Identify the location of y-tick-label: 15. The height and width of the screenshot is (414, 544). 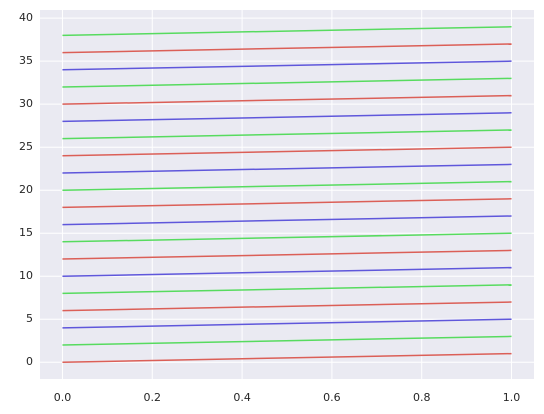
(26, 232).